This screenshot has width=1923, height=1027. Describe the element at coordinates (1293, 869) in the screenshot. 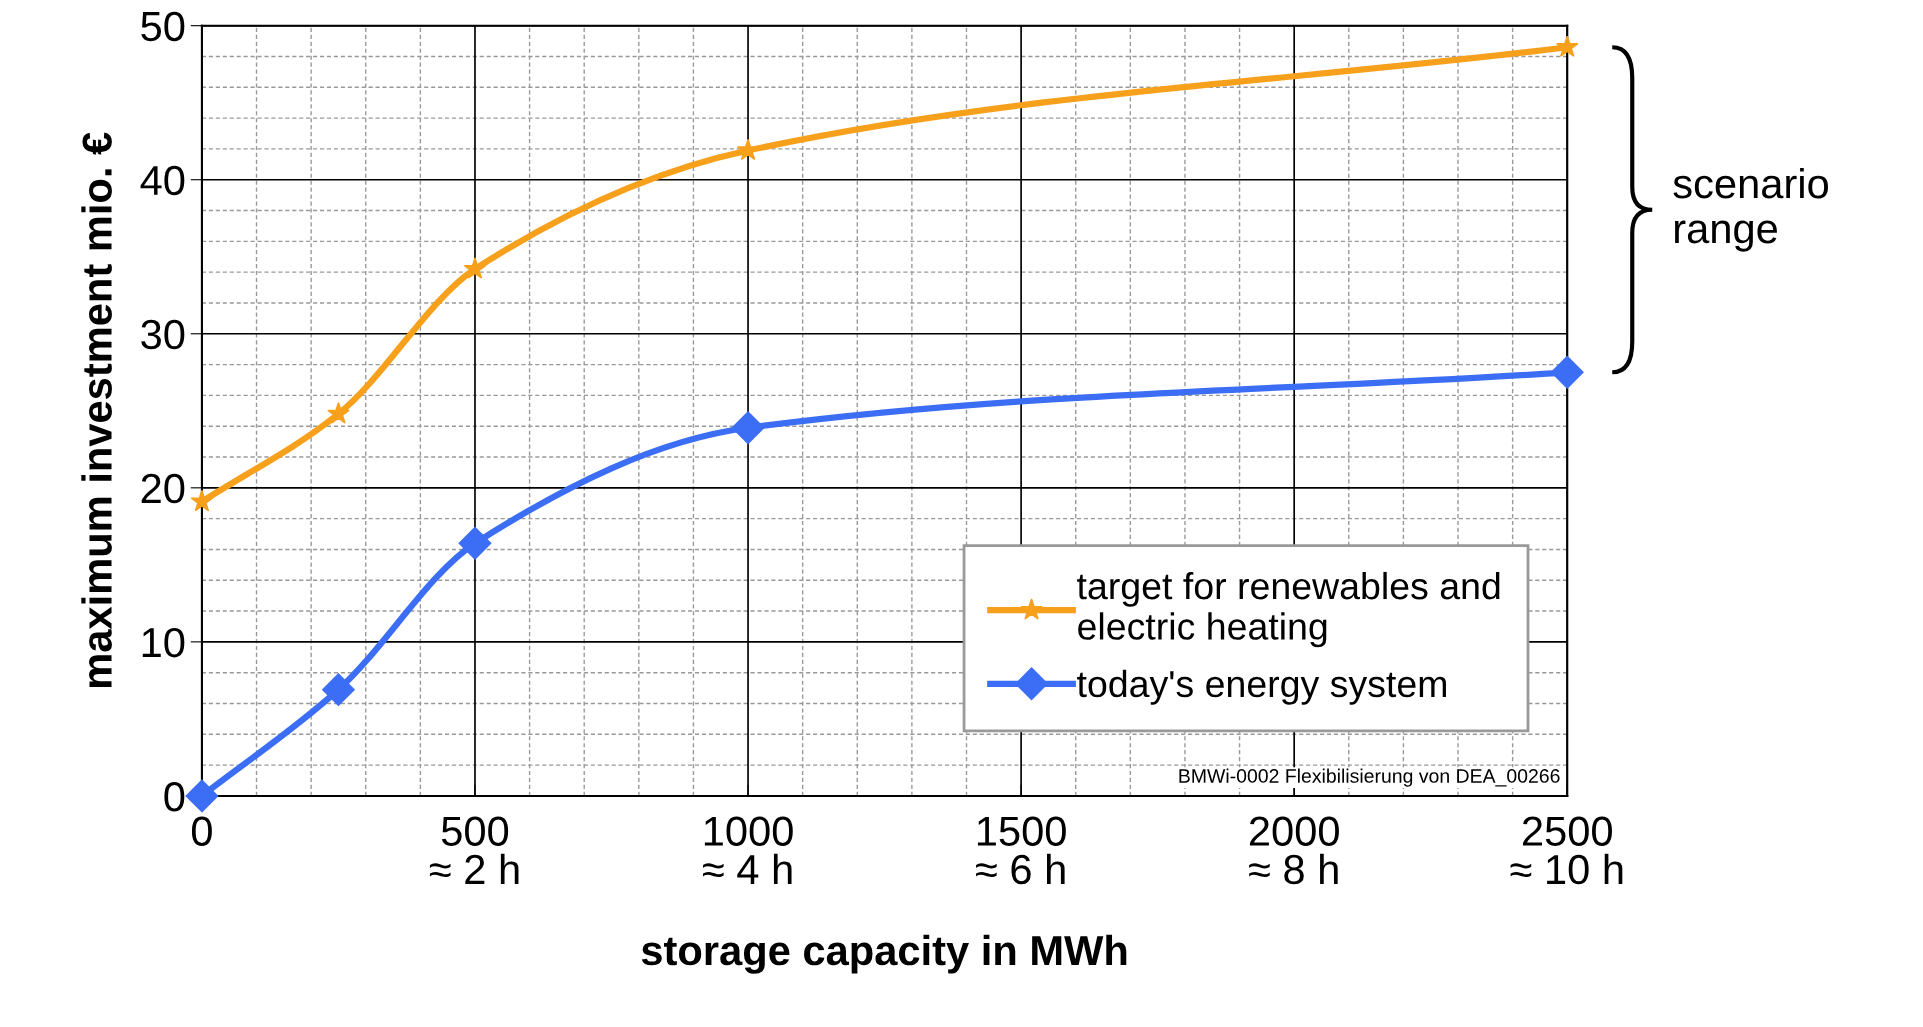

I see `x2-tick-label: ≈ 8 h` at that location.